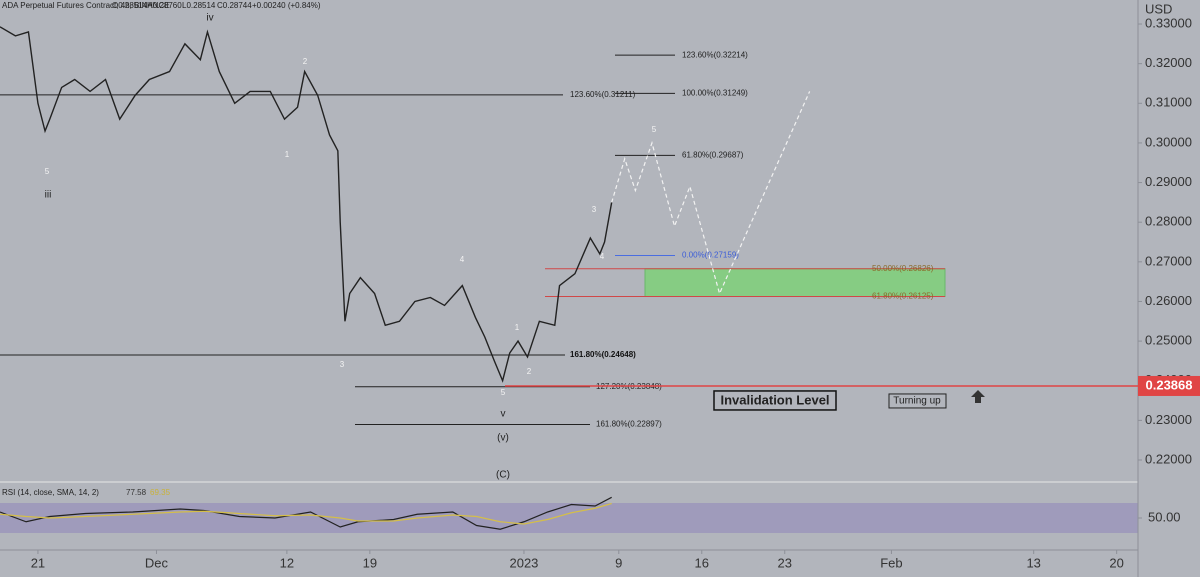 The width and height of the screenshot is (1200, 577). What do you see at coordinates (503, 438) in the screenshot?
I see `wave-label: (v)` at bounding box center [503, 438].